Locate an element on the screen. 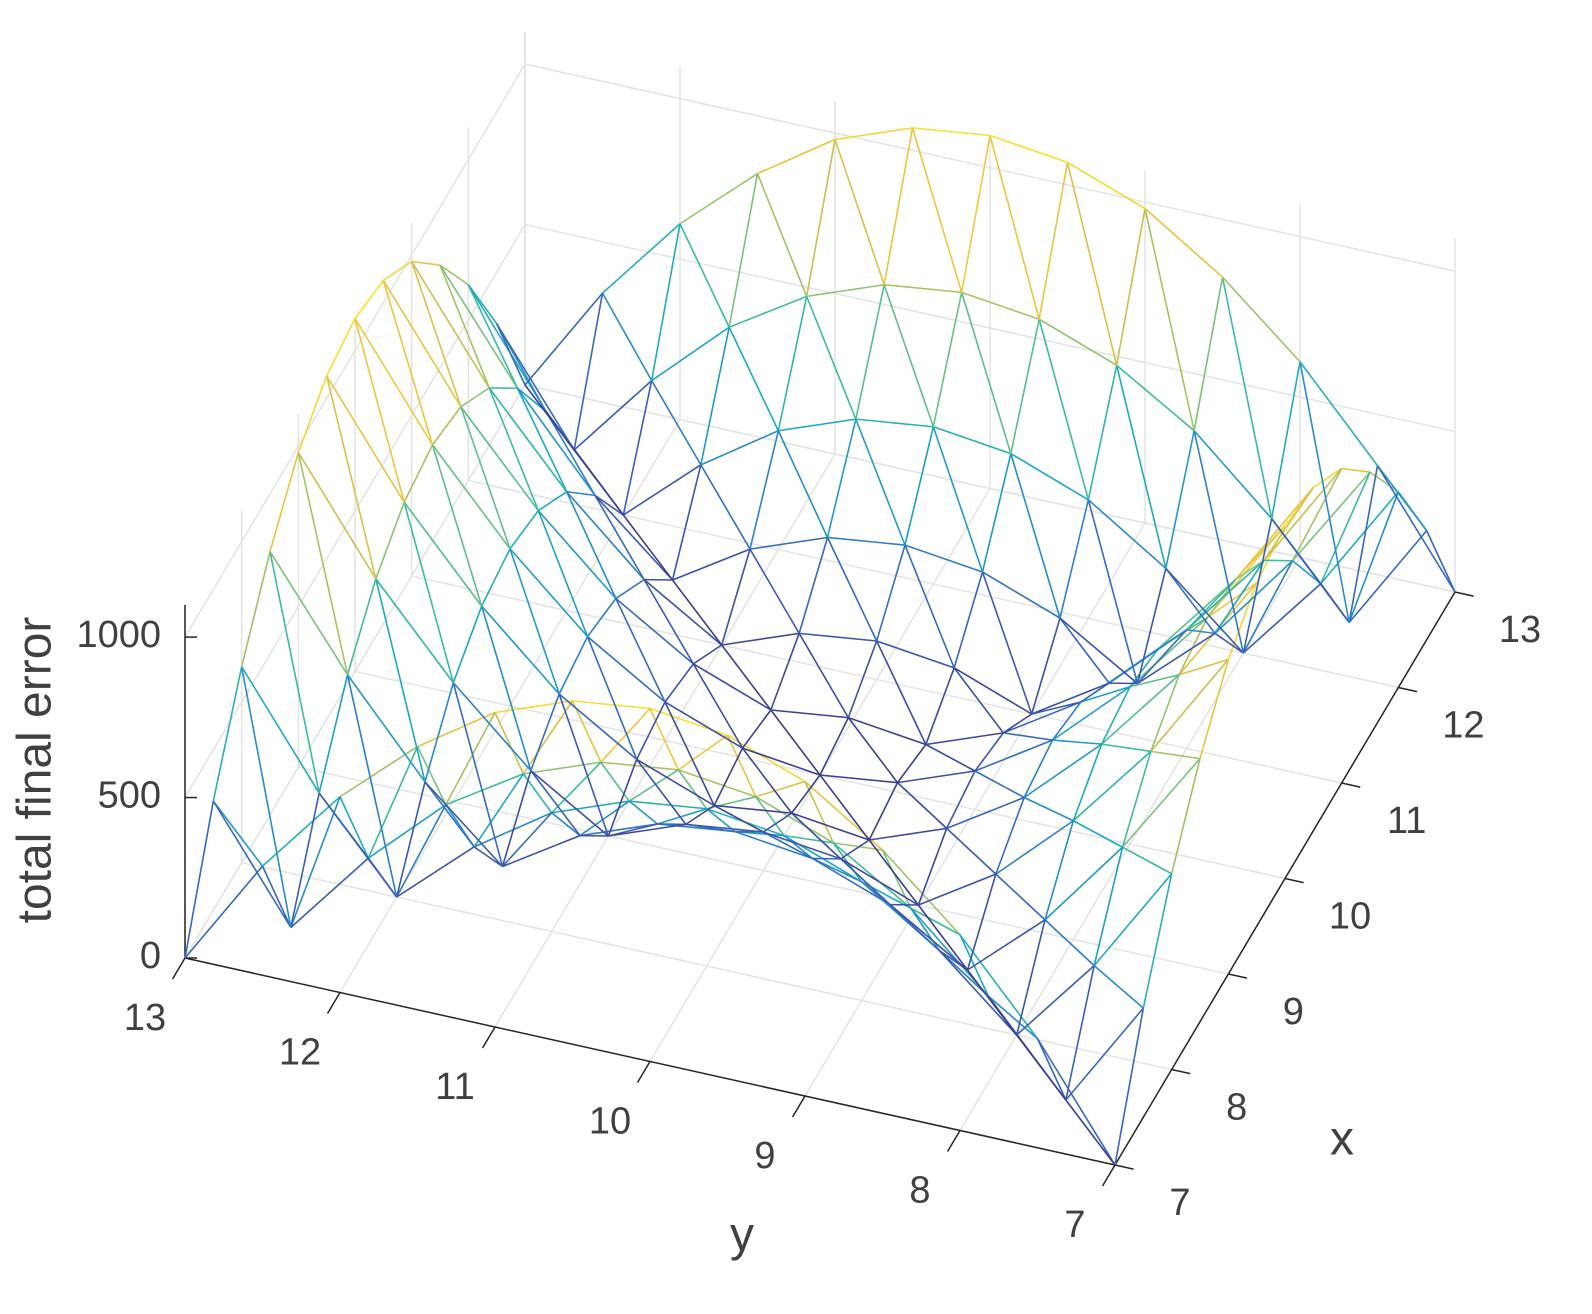 The height and width of the screenshot is (1314, 1592). x-tick-label: 13 is located at coordinates (1520, 630).